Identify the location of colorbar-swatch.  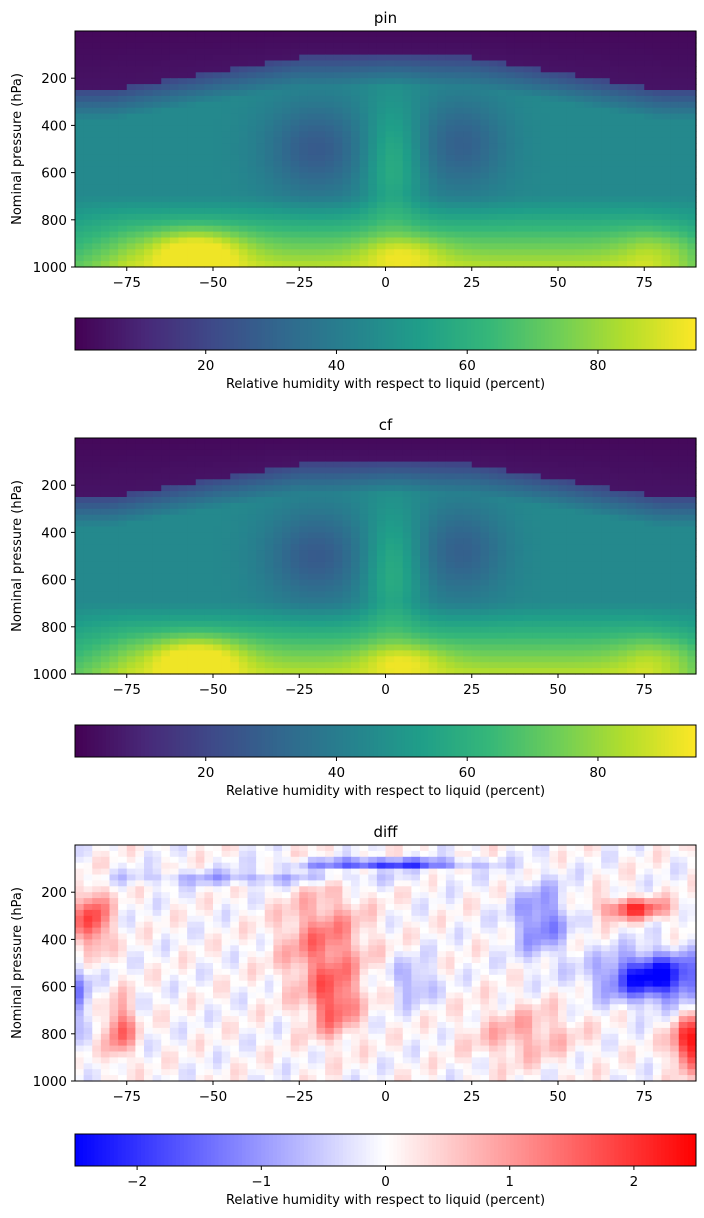
(430, 334).